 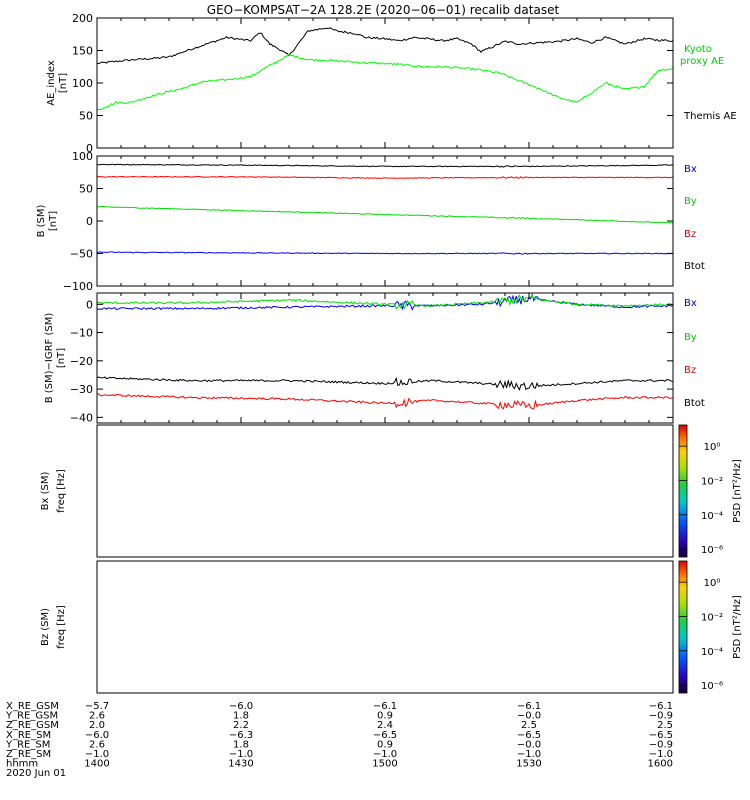 What do you see at coordinates (661, 744) in the screenshot?
I see `ephemeris-value: −0.9` at bounding box center [661, 744].